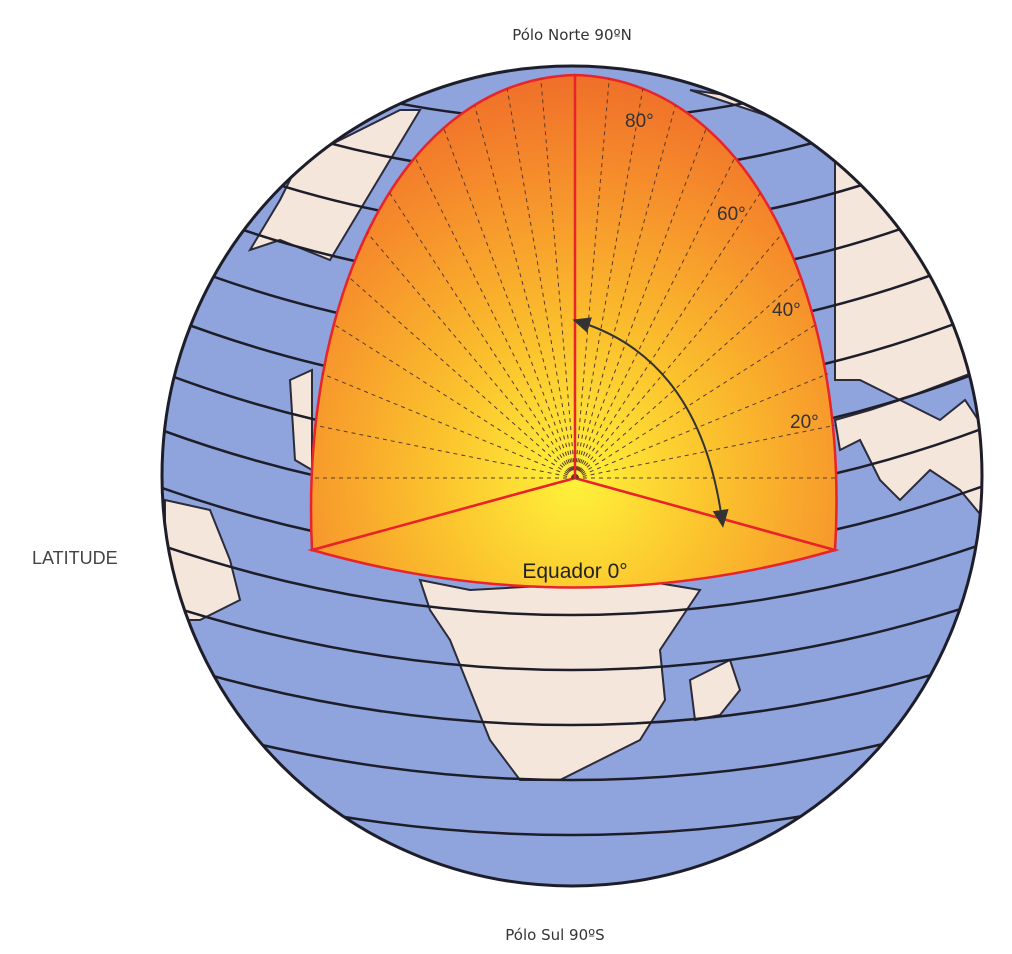 Image resolution: width=1012 pixels, height=954 pixels. I want to click on south-pole-label: Pólo Sul 90ºS, so click(554, 935).